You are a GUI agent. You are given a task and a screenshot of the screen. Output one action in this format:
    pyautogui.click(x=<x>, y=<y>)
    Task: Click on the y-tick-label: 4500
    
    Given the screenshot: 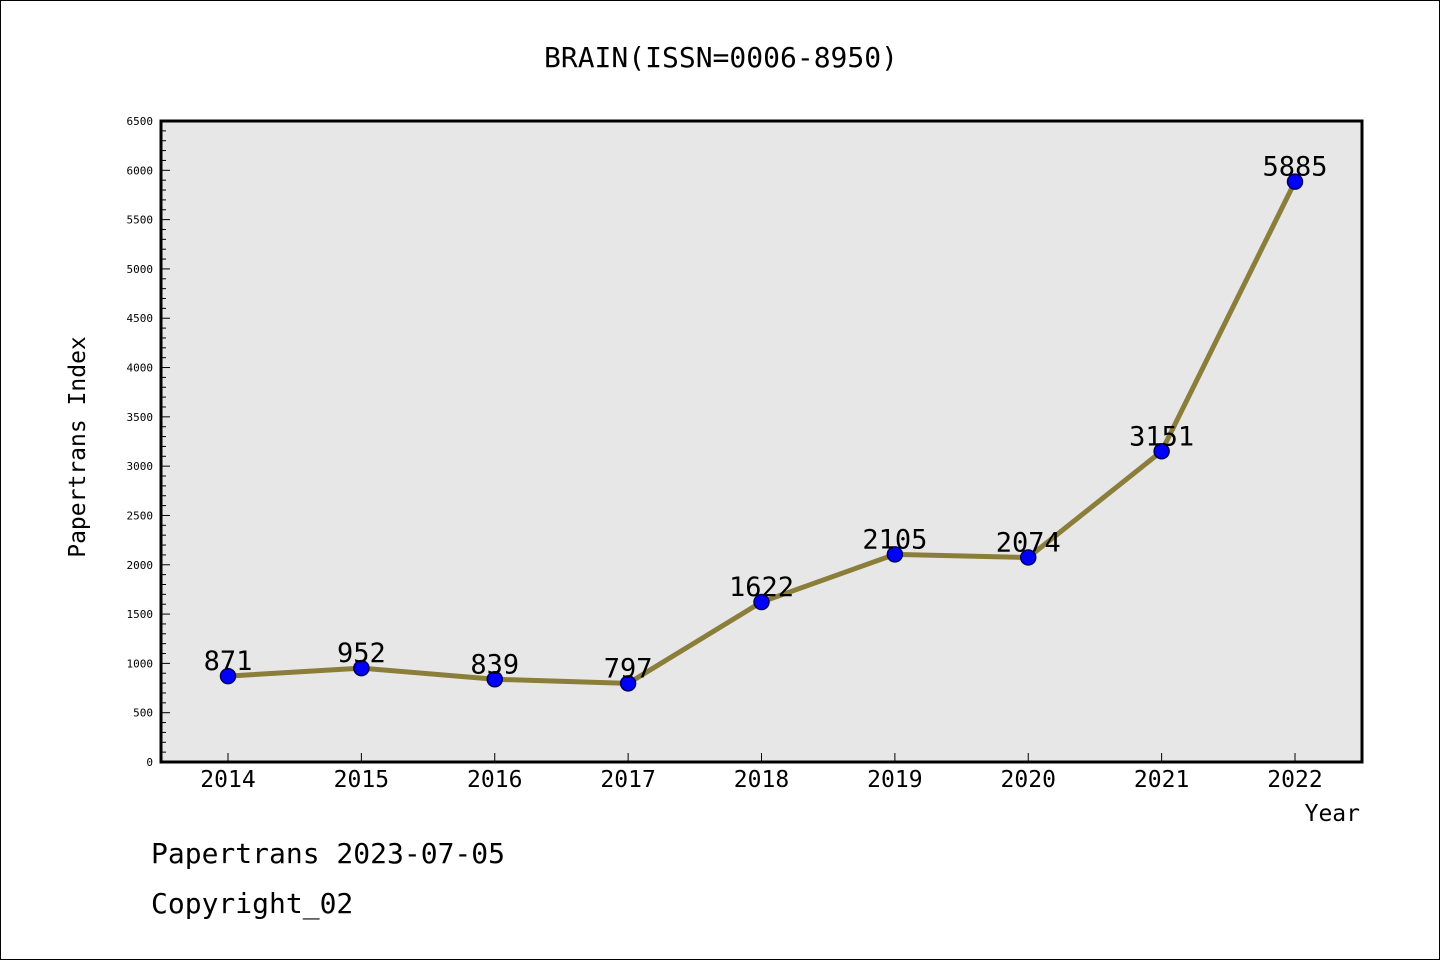 What is the action you would take?
    pyautogui.click(x=140, y=318)
    